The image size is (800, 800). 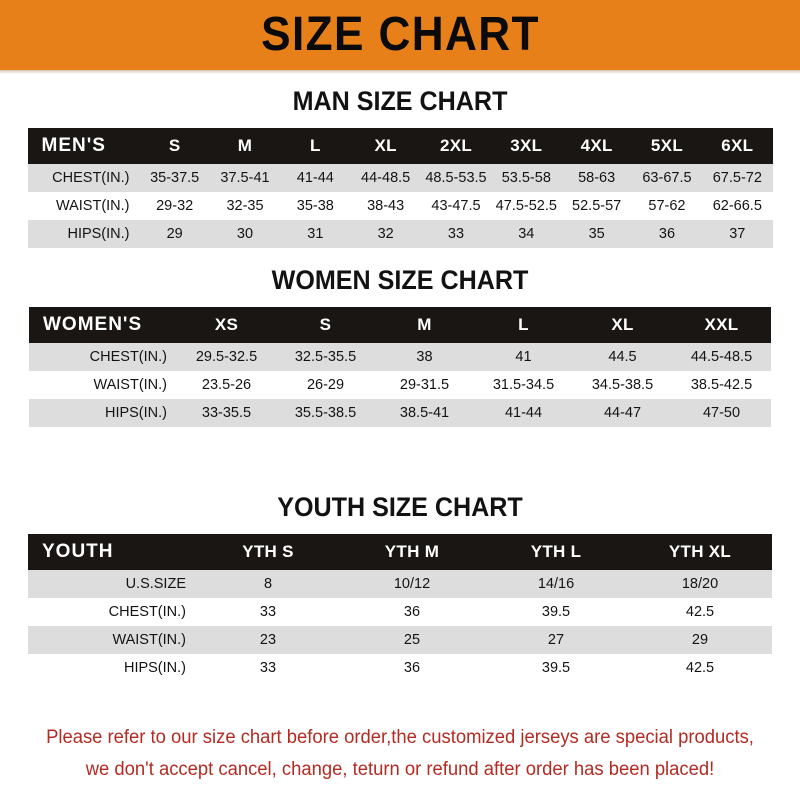 What do you see at coordinates (700, 584) in the screenshot?
I see `measurement-cell: 18/20` at bounding box center [700, 584].